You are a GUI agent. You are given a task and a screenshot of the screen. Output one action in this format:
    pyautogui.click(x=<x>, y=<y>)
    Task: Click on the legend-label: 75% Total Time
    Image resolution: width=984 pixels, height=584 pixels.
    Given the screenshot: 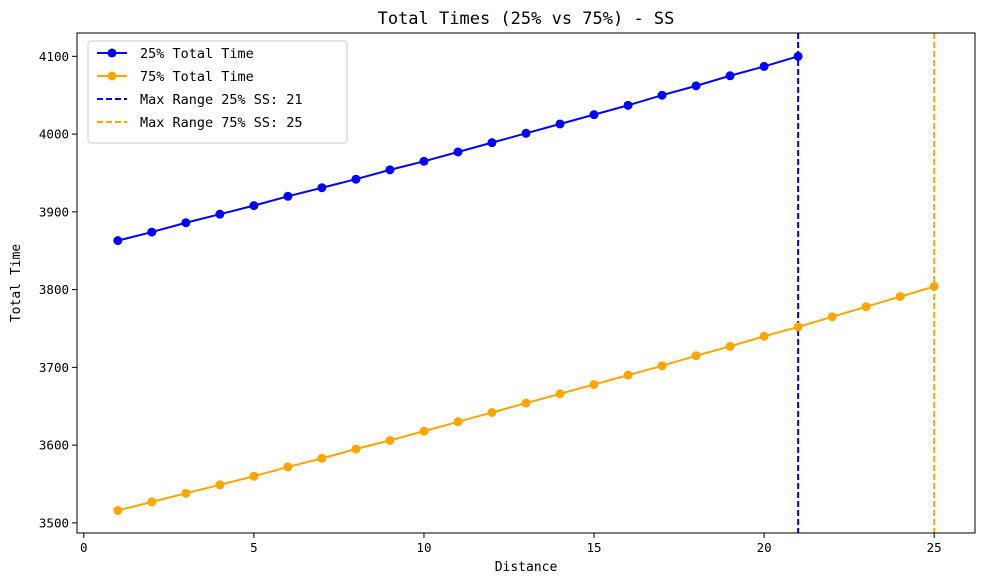 What is the action you would take?
    pyautogui.click(x=197, y=77)
    